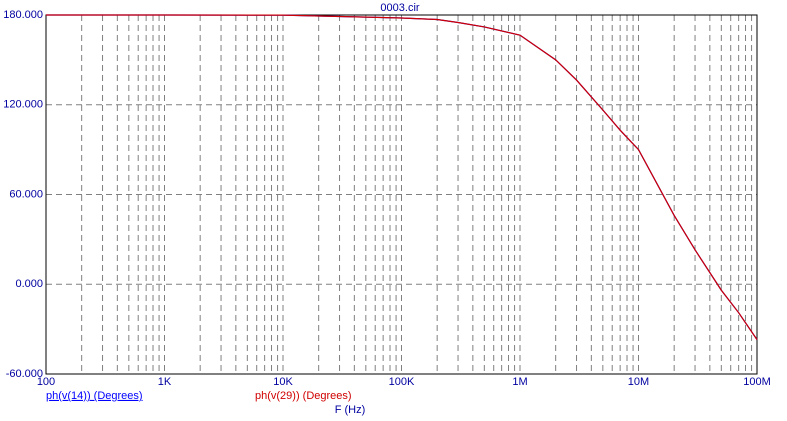  What do you see at coordinates (24, 374) in the screenshot?
I see `y-tick-label: -60.000` at bounding box center [24, 374].